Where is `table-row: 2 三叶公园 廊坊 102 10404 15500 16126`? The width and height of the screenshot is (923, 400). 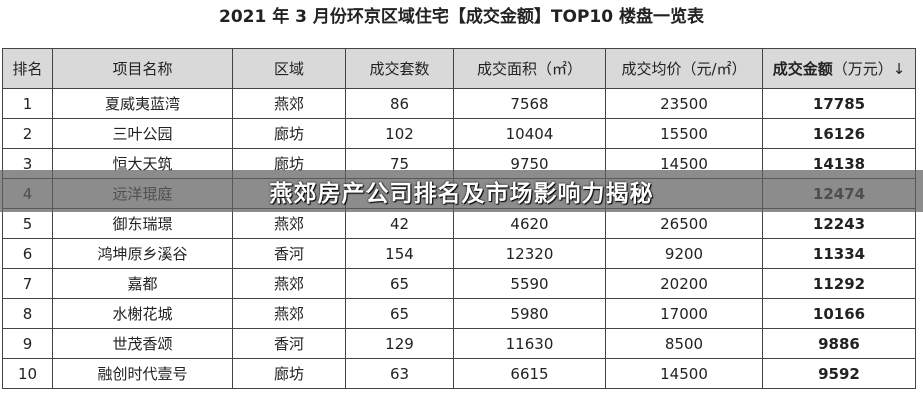
table-row: 2 三叶公园 廊坊 102 10404 15500 16126 is located at coordinates (459, 133).